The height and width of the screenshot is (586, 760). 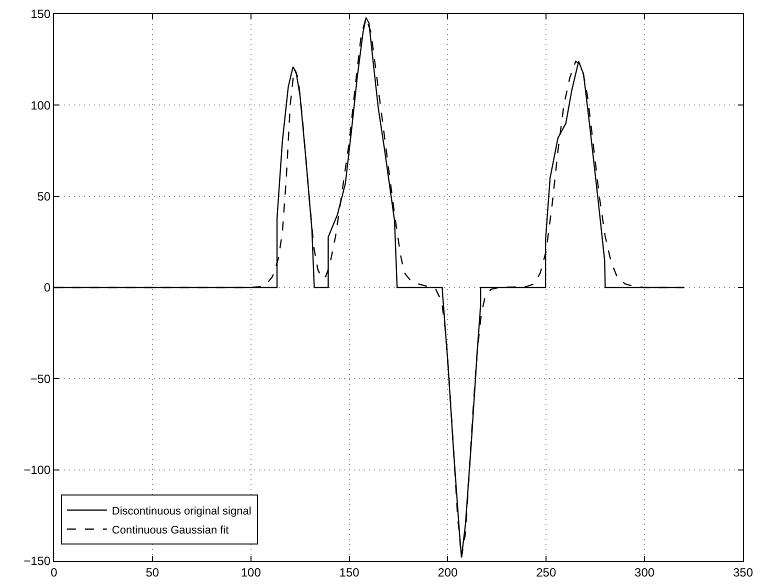 What do you see at coordinates (47, 287) in the screenshot?
I see `y-tick-label: 0` at bounding box center [47, 287].